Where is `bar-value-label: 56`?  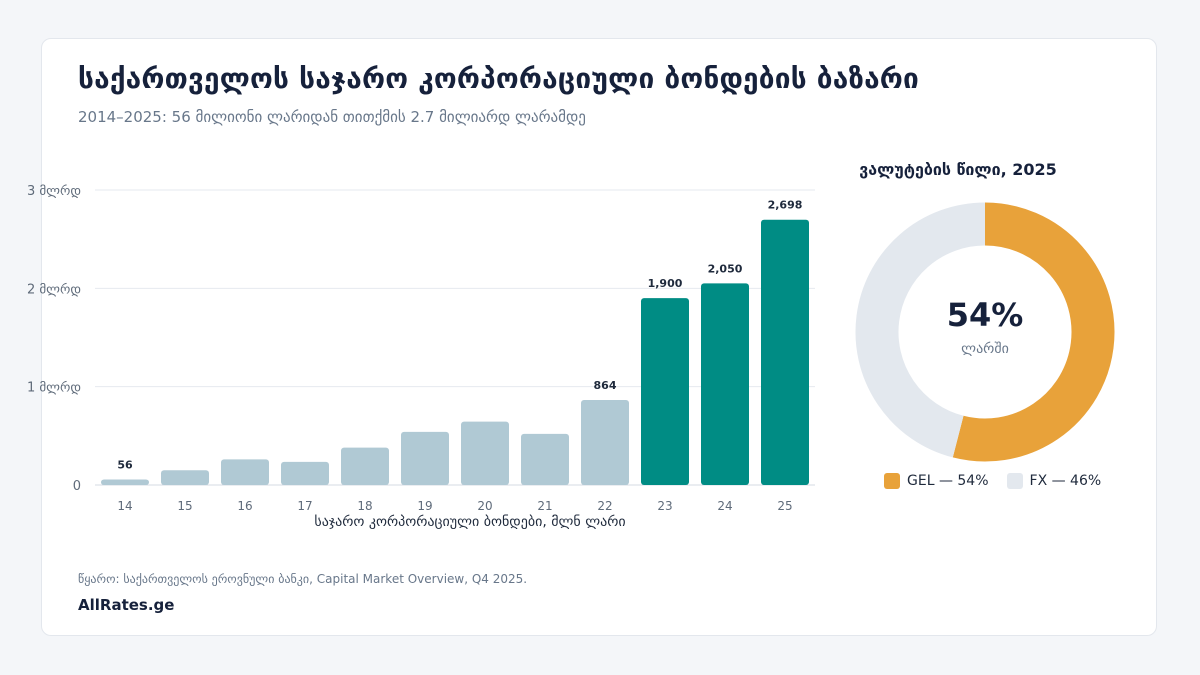
bar-value-label: 56 is located at coordinates (125, 464).